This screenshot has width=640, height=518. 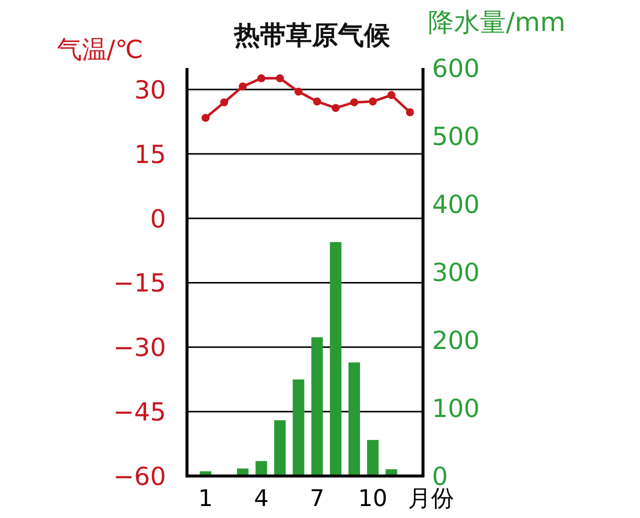 I want to click on y2-tick-label: 500, so click(x=456, y=136).